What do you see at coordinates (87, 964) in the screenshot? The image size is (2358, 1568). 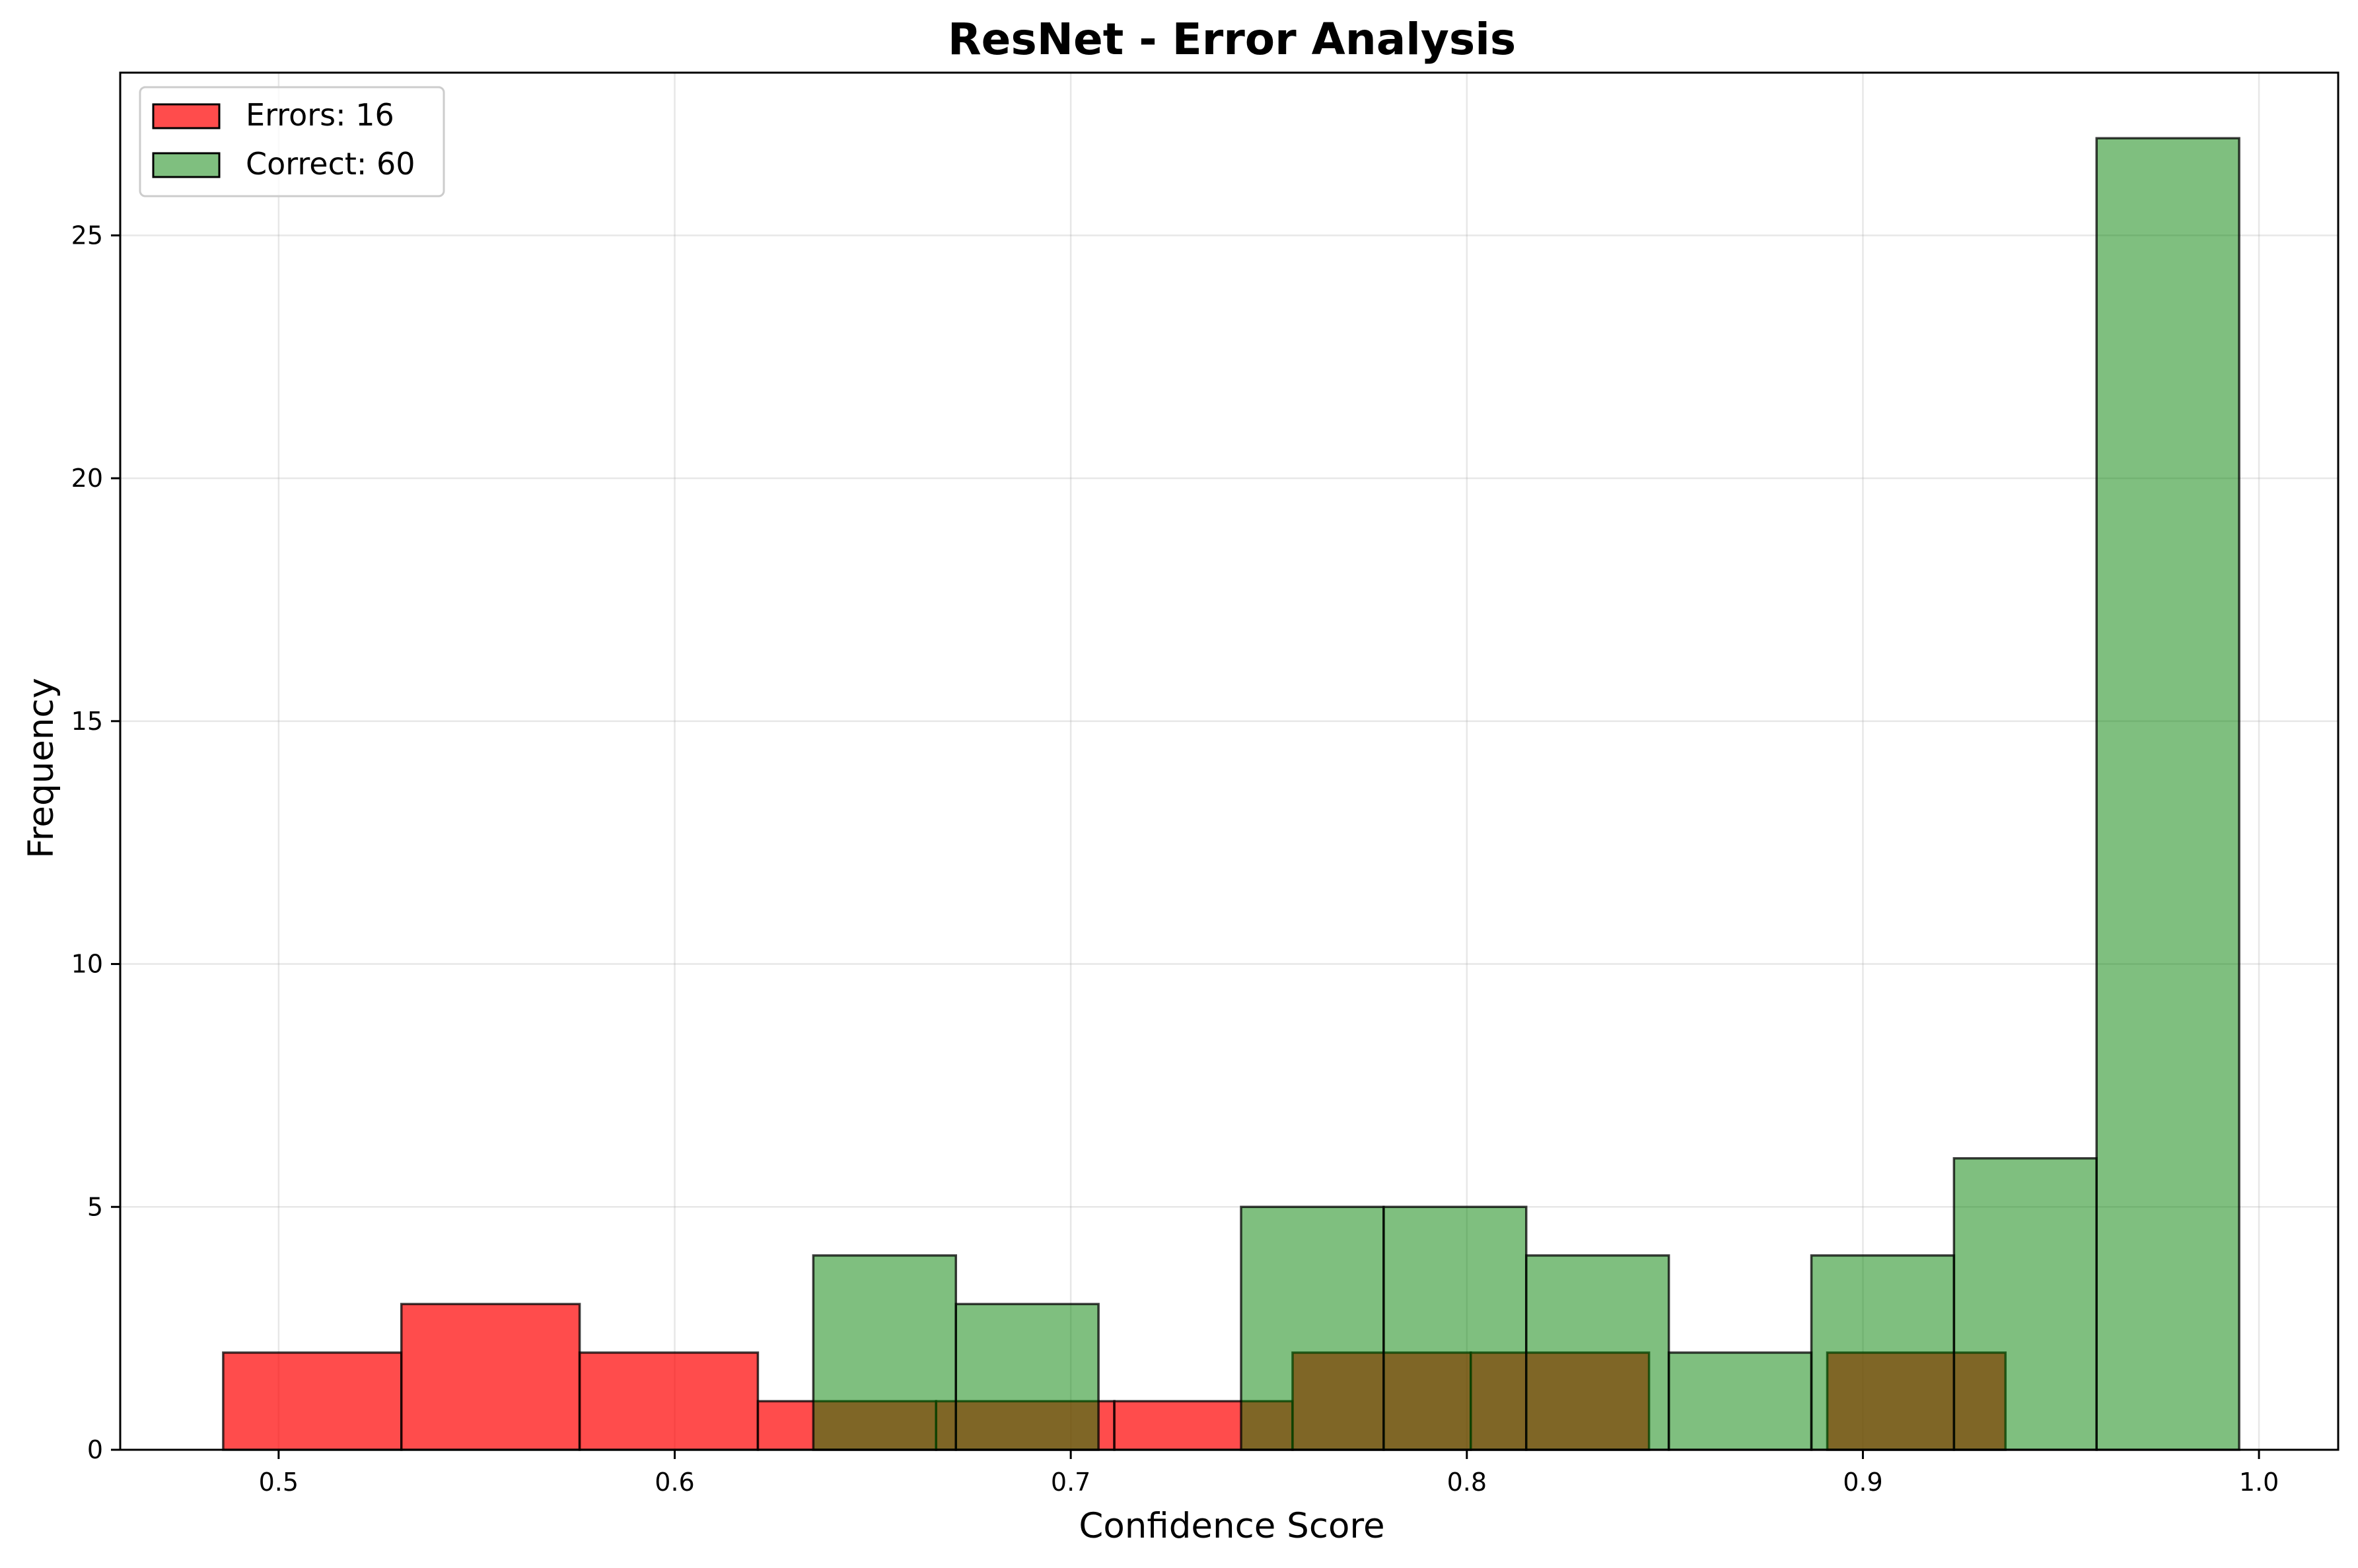 I see `y-tick-label-2: 10` at bounding box center [87, 964].